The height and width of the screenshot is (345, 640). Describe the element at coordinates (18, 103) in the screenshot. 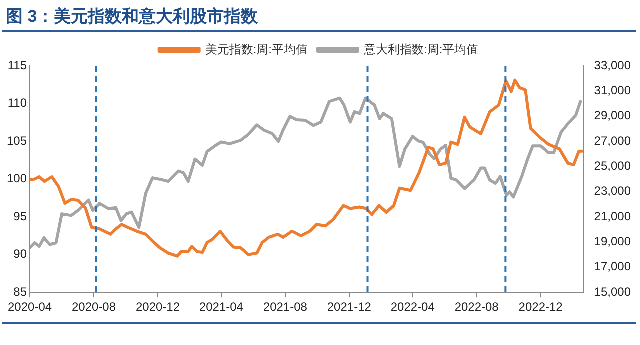

I see `y-tick-label: 110` at that location.